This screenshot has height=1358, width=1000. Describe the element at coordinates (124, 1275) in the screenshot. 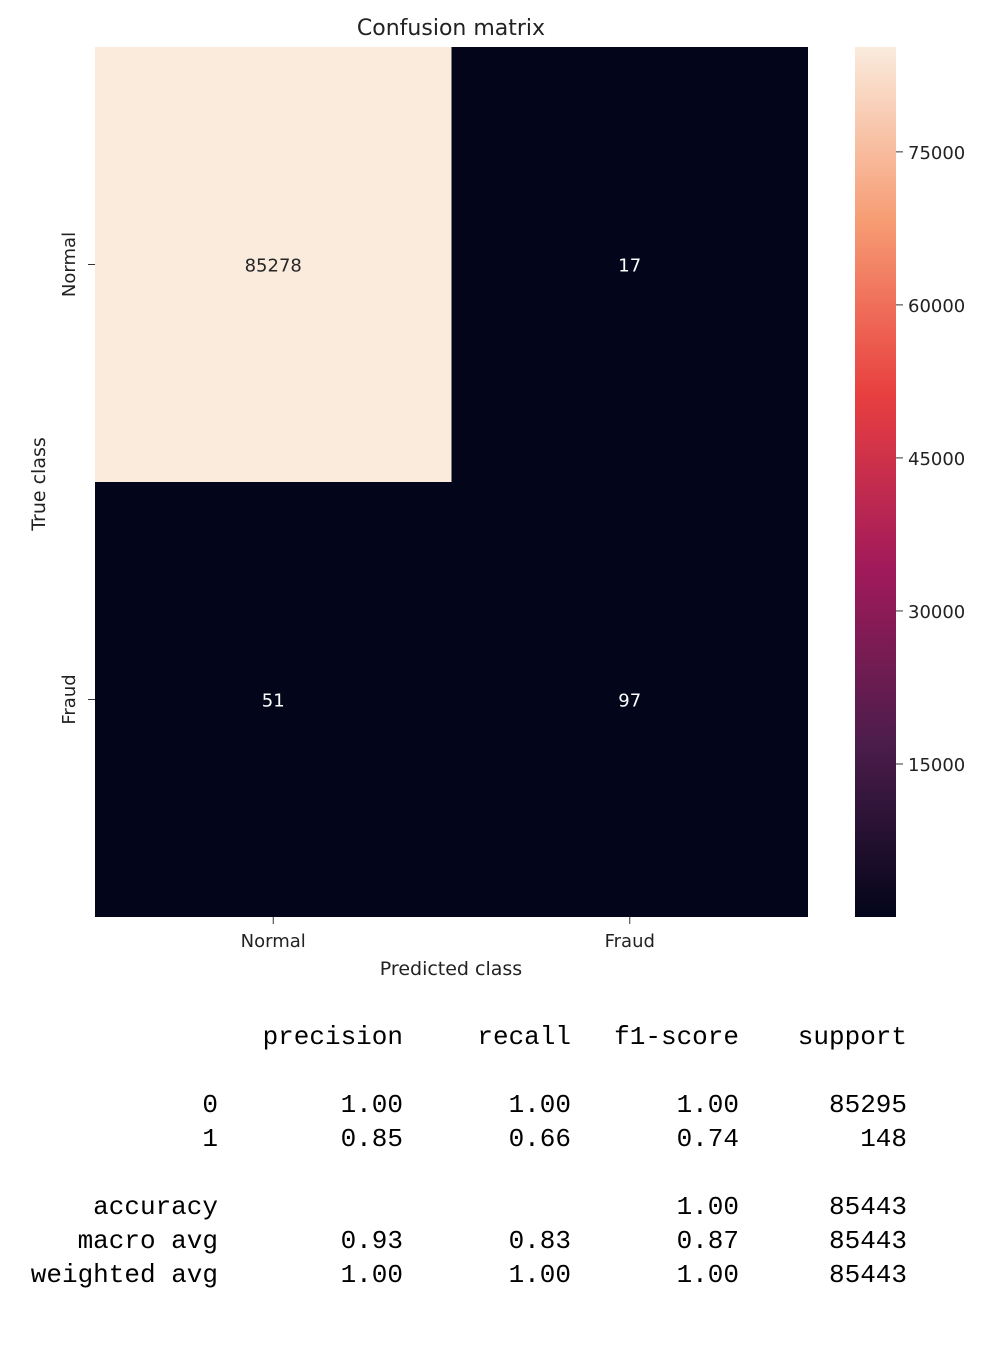

I see `report-row-label: weighted avg` at that location.